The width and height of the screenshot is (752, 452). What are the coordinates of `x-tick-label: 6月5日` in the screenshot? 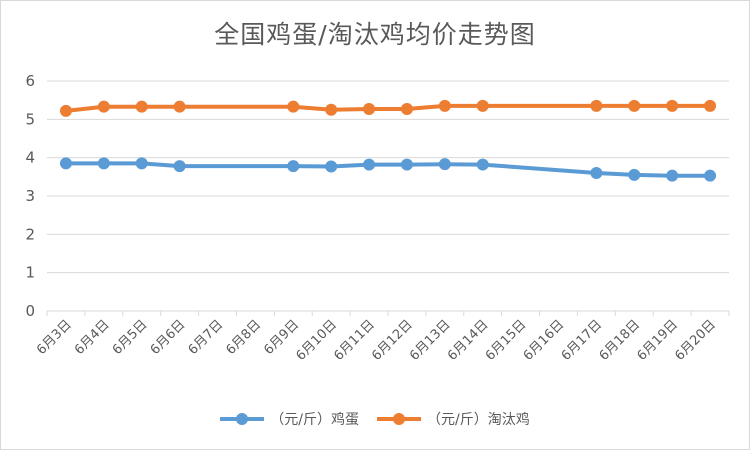 It's located at (130, 337).